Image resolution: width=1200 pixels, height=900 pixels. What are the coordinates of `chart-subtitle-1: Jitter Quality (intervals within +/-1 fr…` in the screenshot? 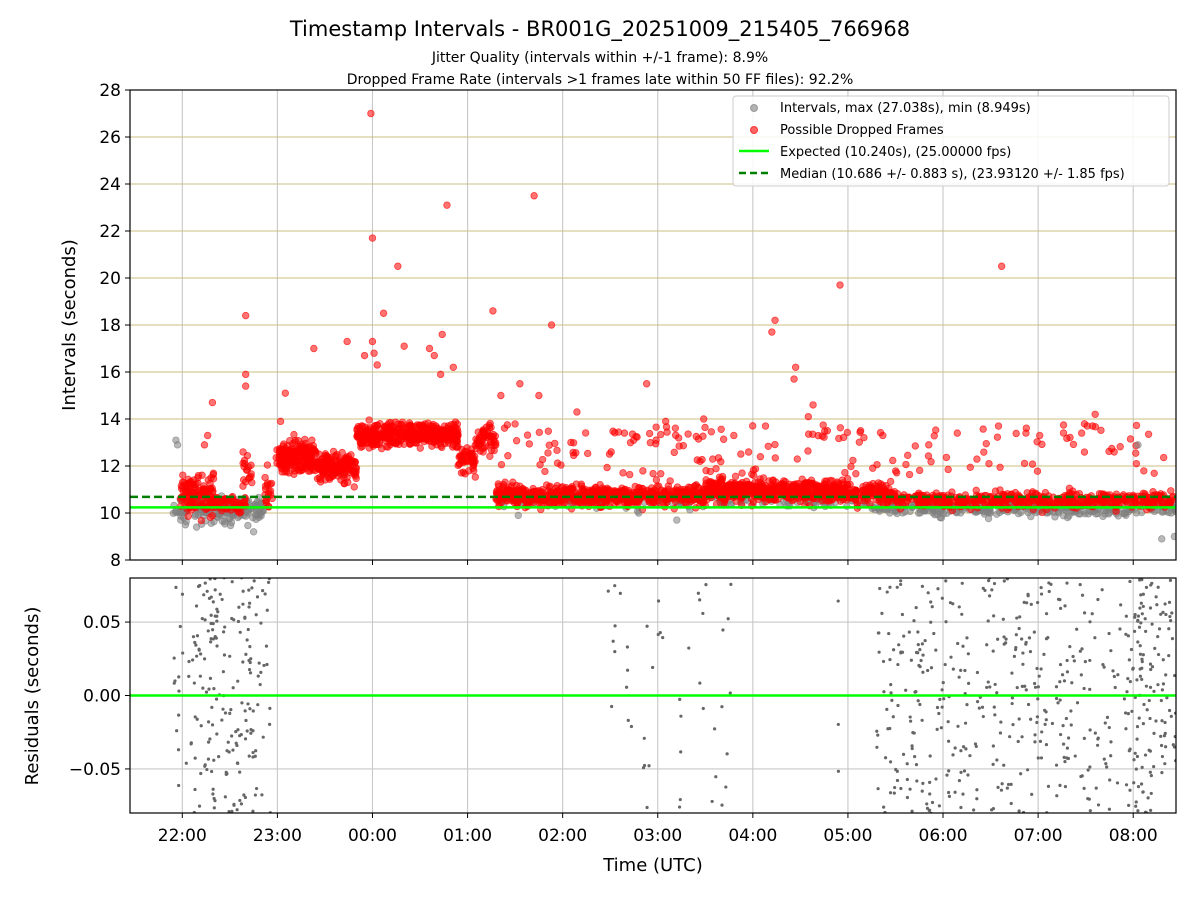 It's located at (599, 58).